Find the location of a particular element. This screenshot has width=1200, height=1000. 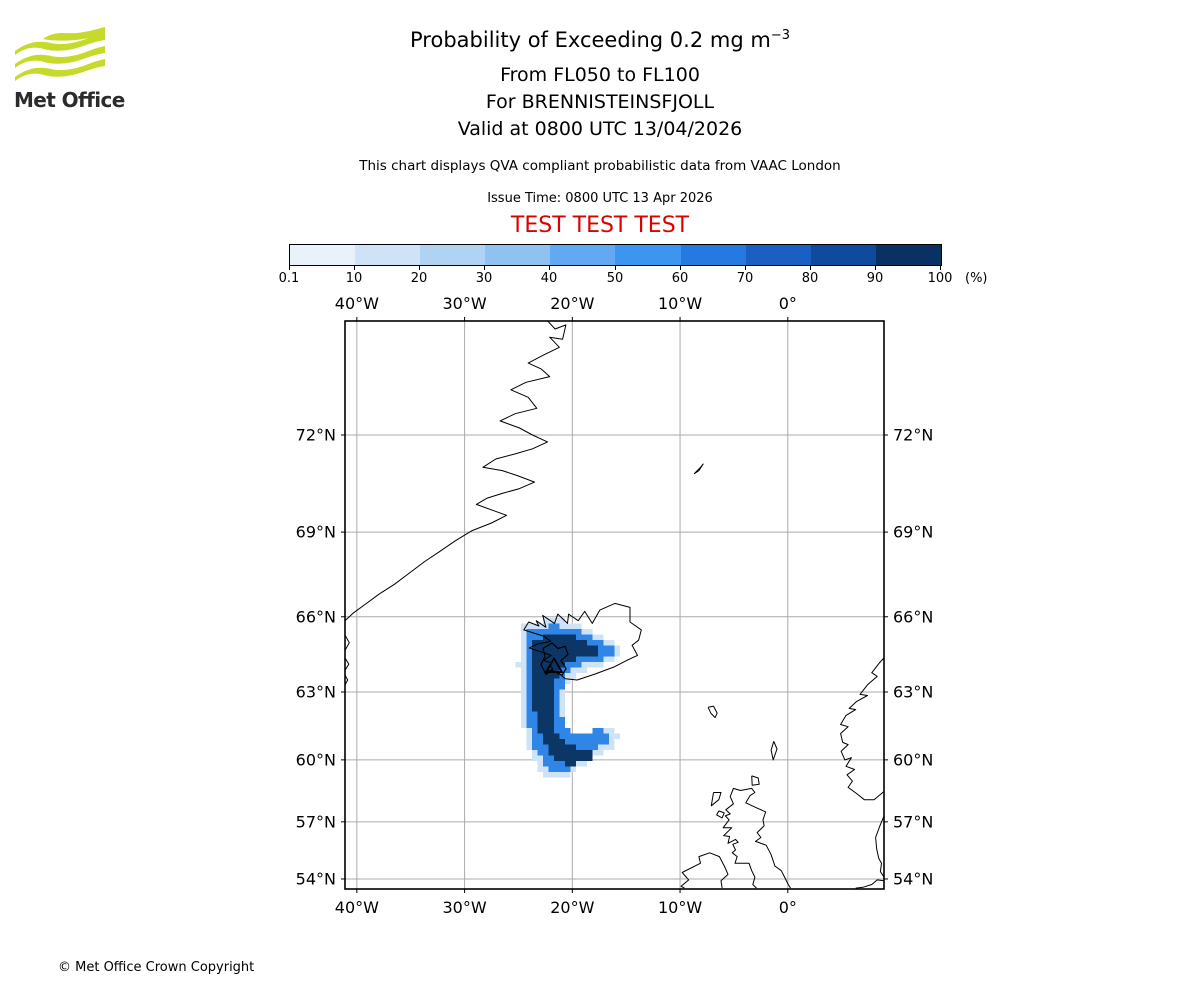

page-title-exponent: −3 is located at coordinates (780, 35).